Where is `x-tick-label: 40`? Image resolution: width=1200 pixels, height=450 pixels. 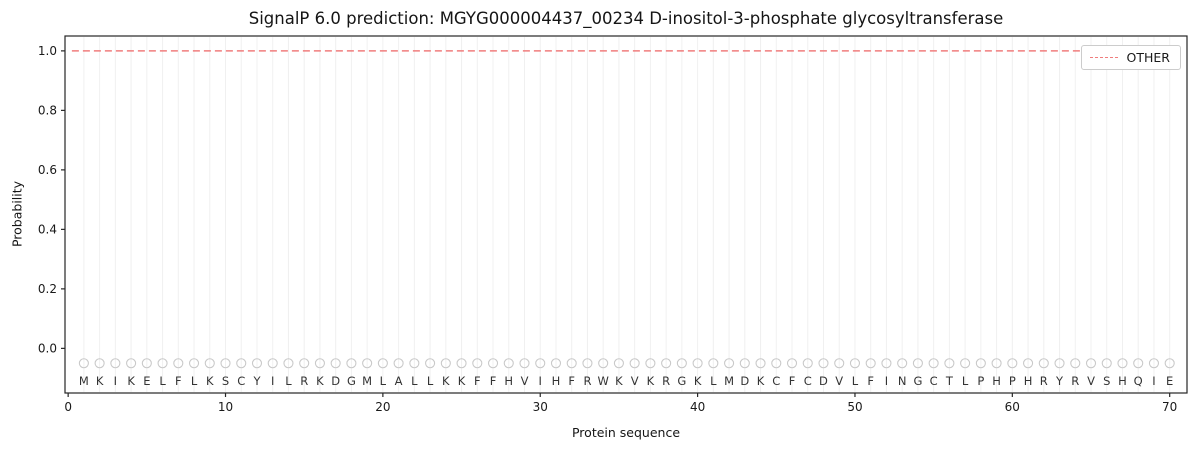
x-tick-label: 40 is located at coordinates (697, 407).